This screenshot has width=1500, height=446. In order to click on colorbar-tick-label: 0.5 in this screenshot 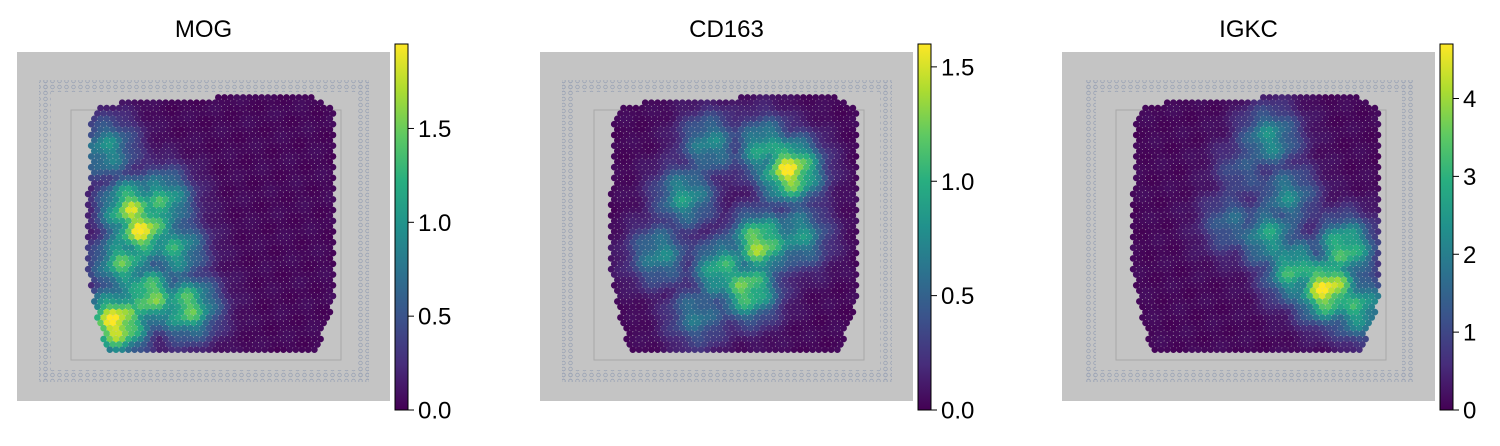, I will do `click(434, 317)`.